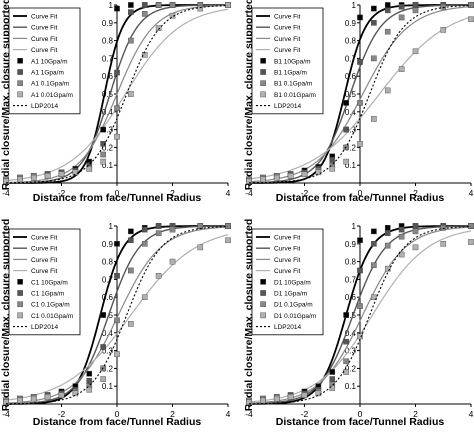  Describe the element at coordinates (228, 414) in the screenshot. I see `x-tick-label: 4` at that location.